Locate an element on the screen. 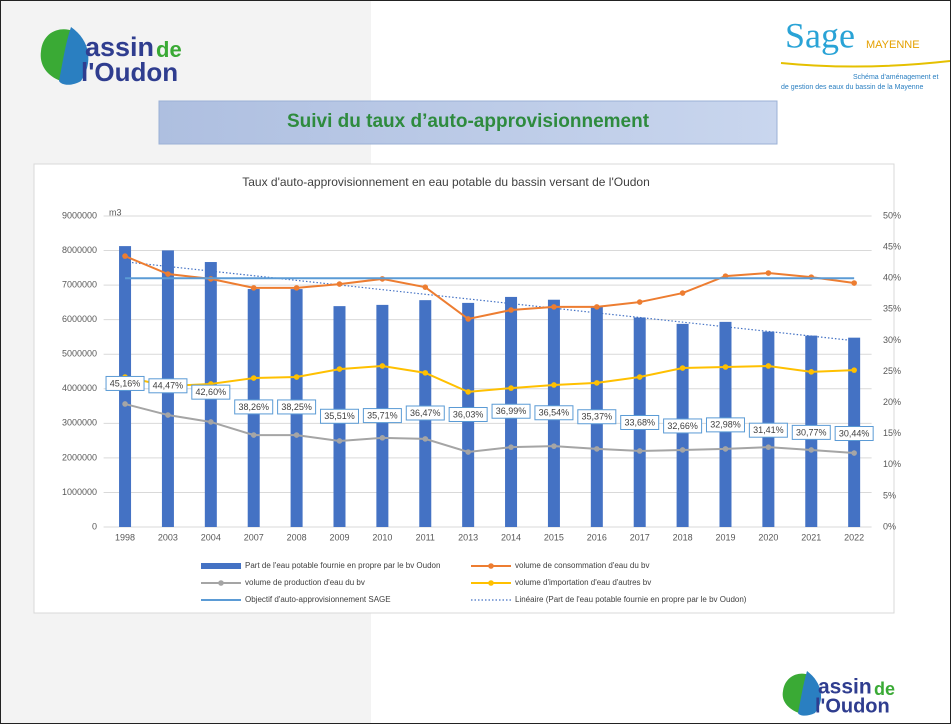  x-tick-label: 2013 is located at coordinates (468, 537).